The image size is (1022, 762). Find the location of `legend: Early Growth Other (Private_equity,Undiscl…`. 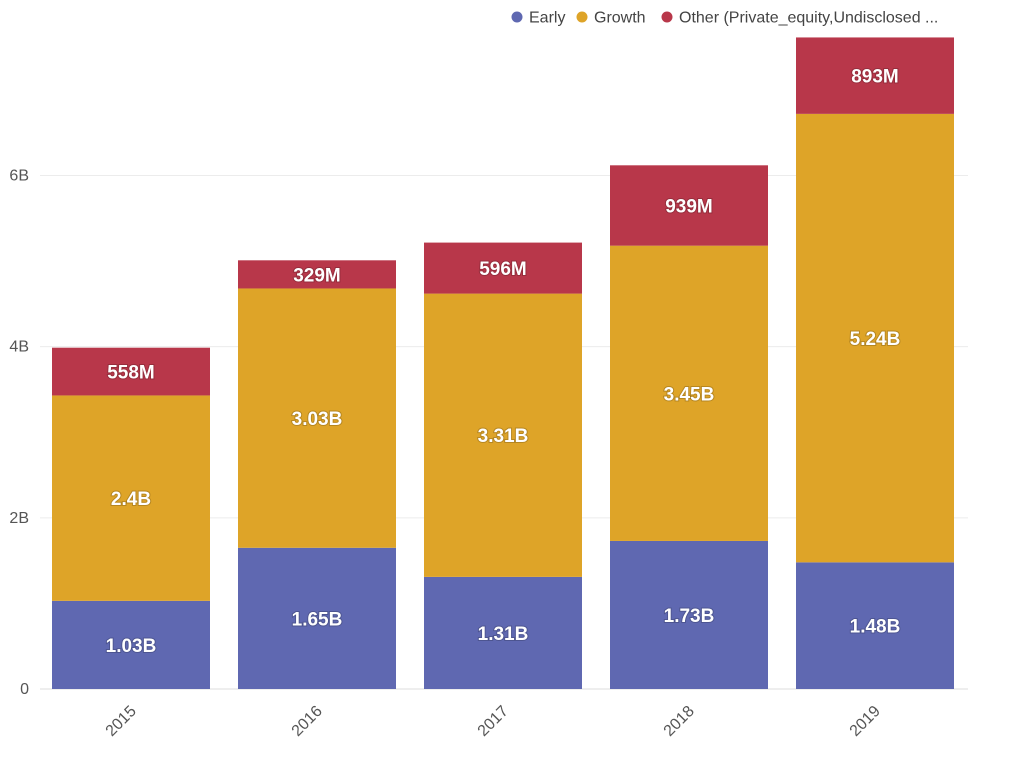

legend: Early Growth Other (Private_equity,Undiscl… is located at coordinates (724, 18).